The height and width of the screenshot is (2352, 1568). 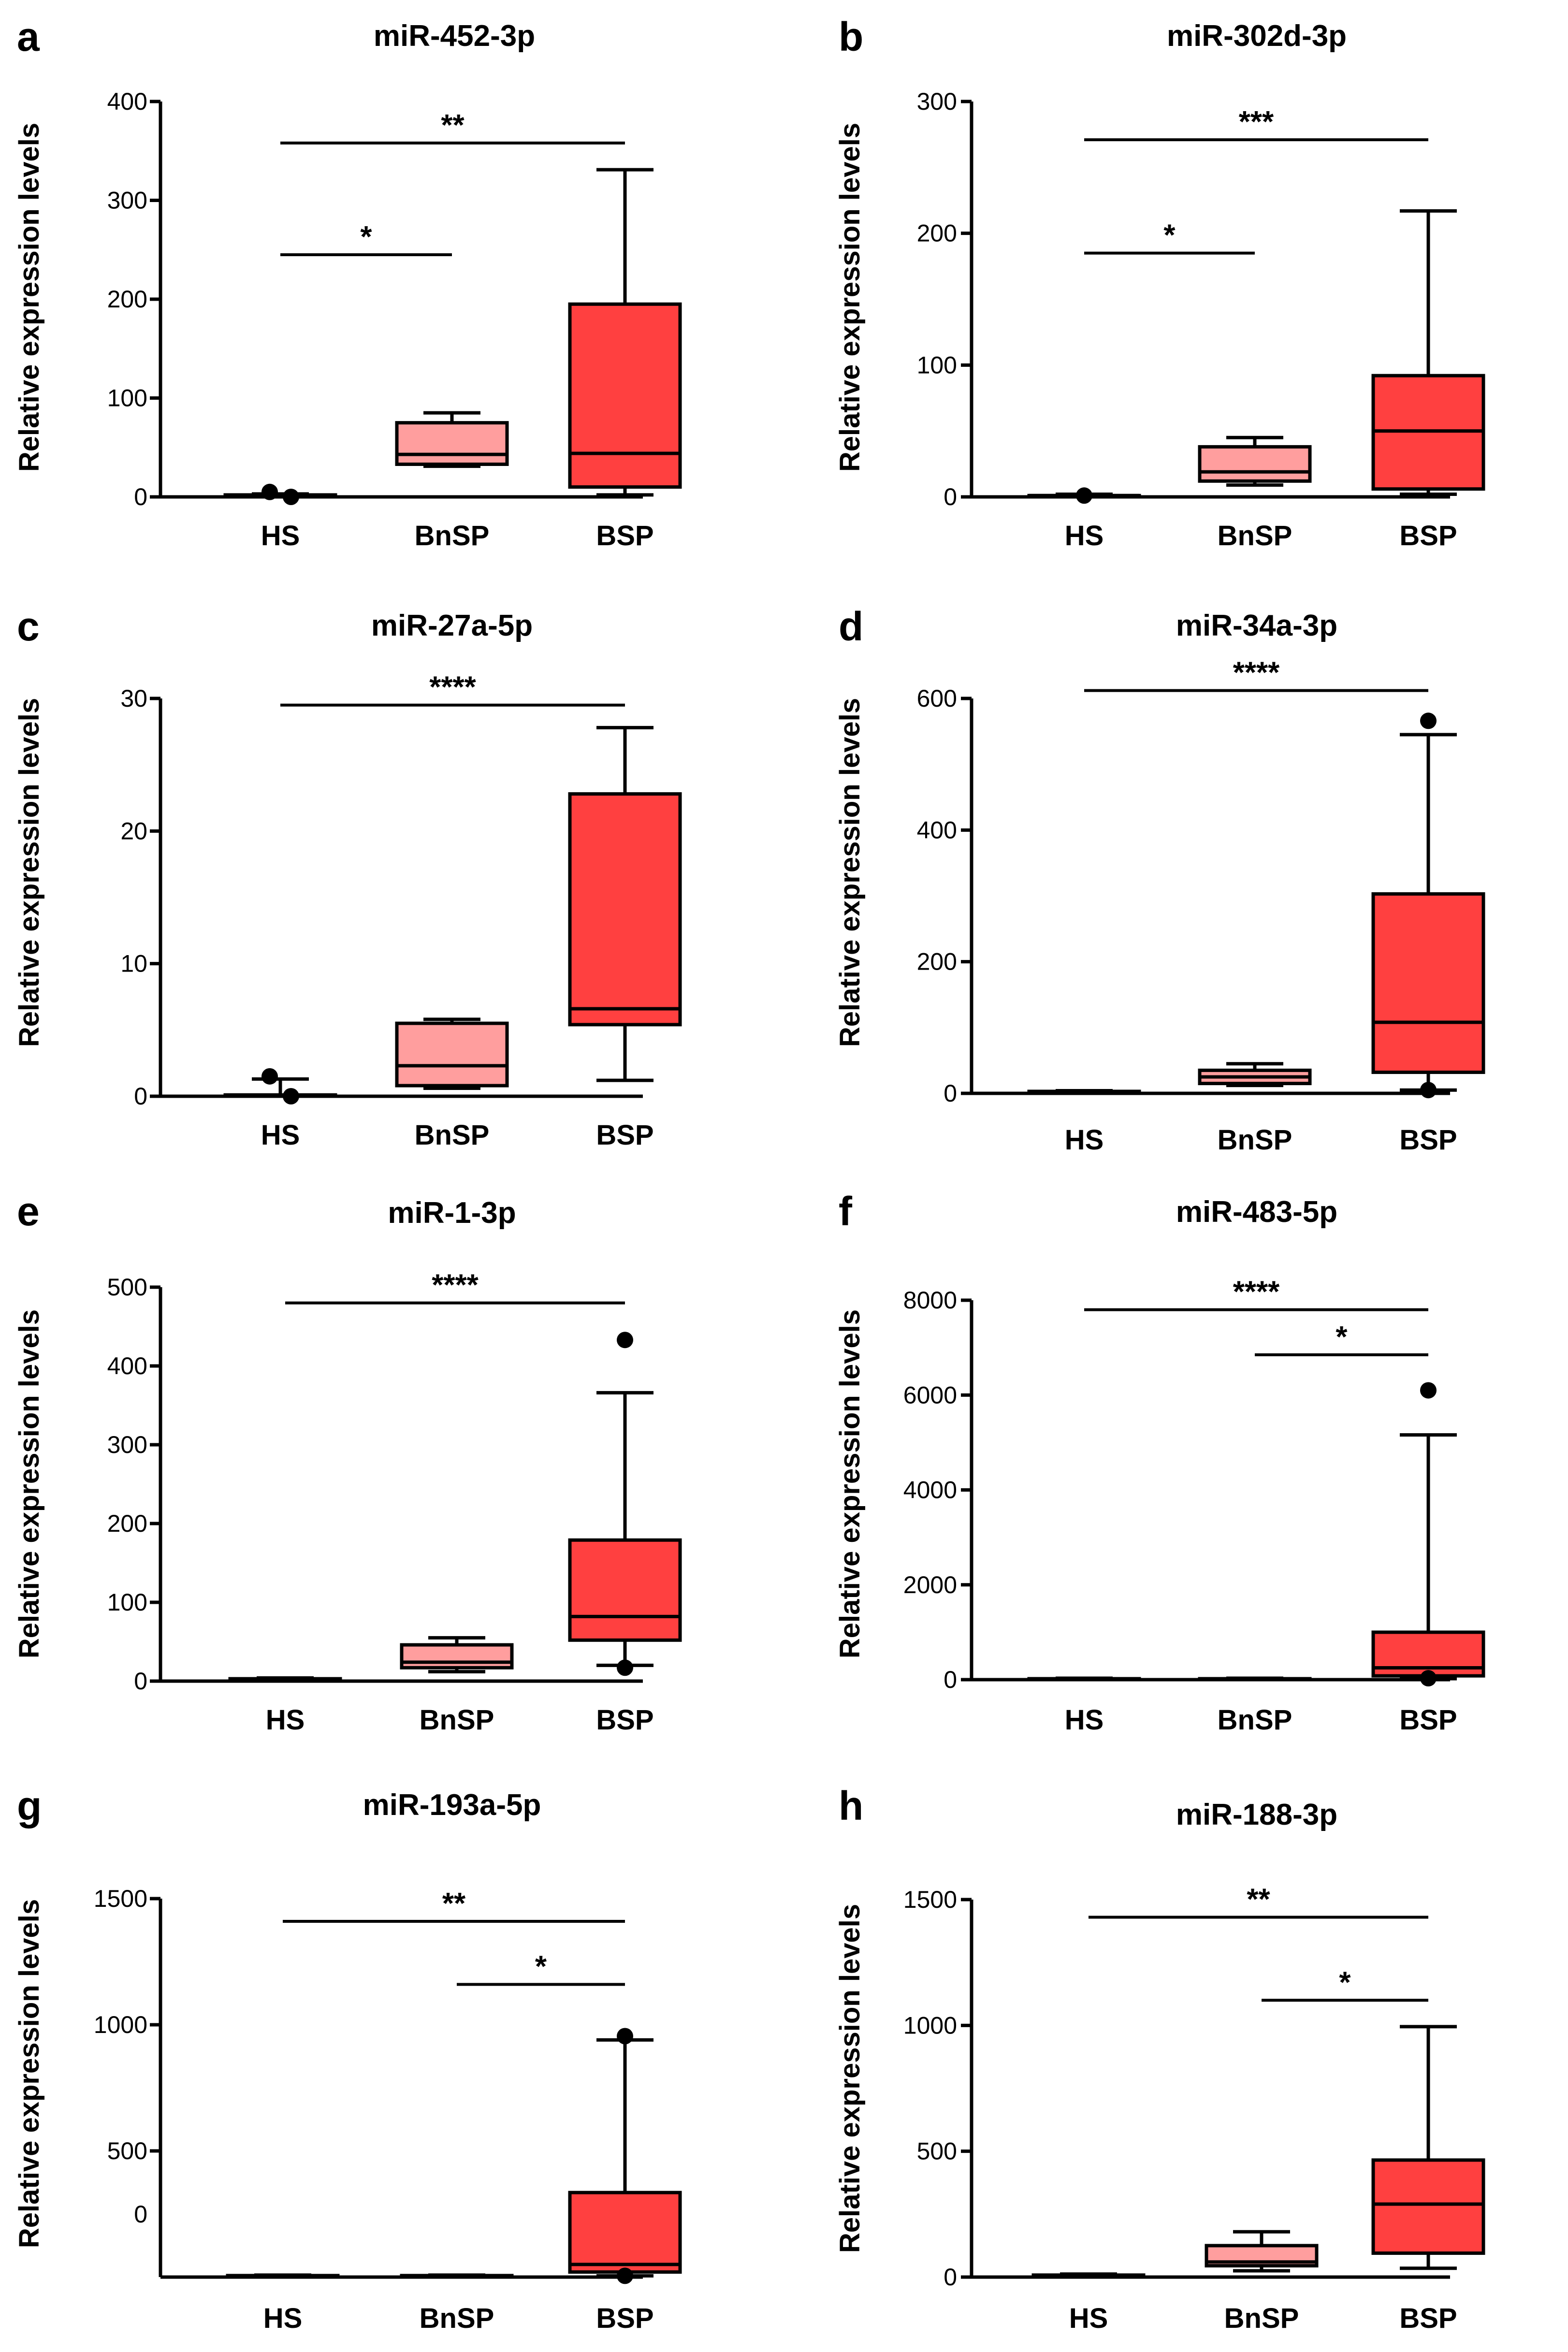 I want to click on panel-label: c, so click(x=28, y=626).